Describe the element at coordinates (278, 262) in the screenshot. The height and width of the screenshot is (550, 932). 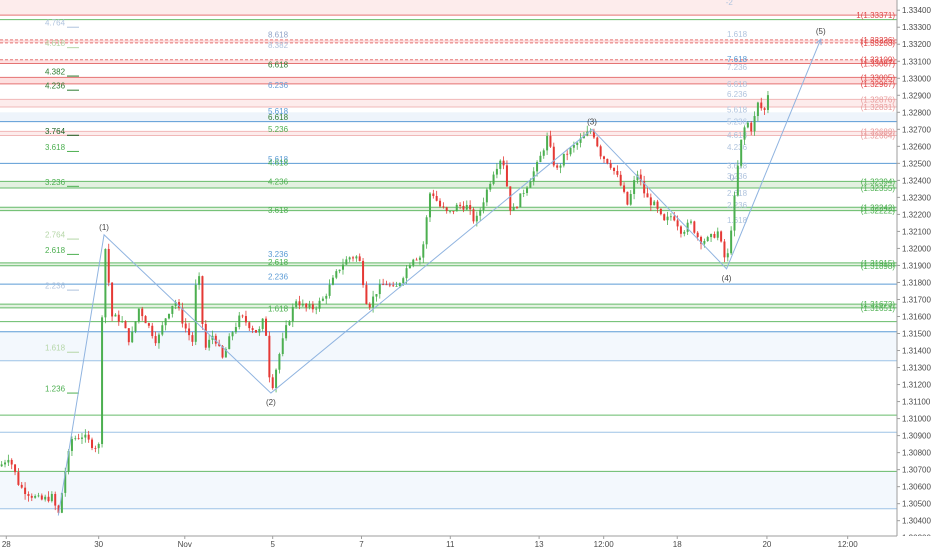
I see `fib-mid-label-12: 2.618` at that location.